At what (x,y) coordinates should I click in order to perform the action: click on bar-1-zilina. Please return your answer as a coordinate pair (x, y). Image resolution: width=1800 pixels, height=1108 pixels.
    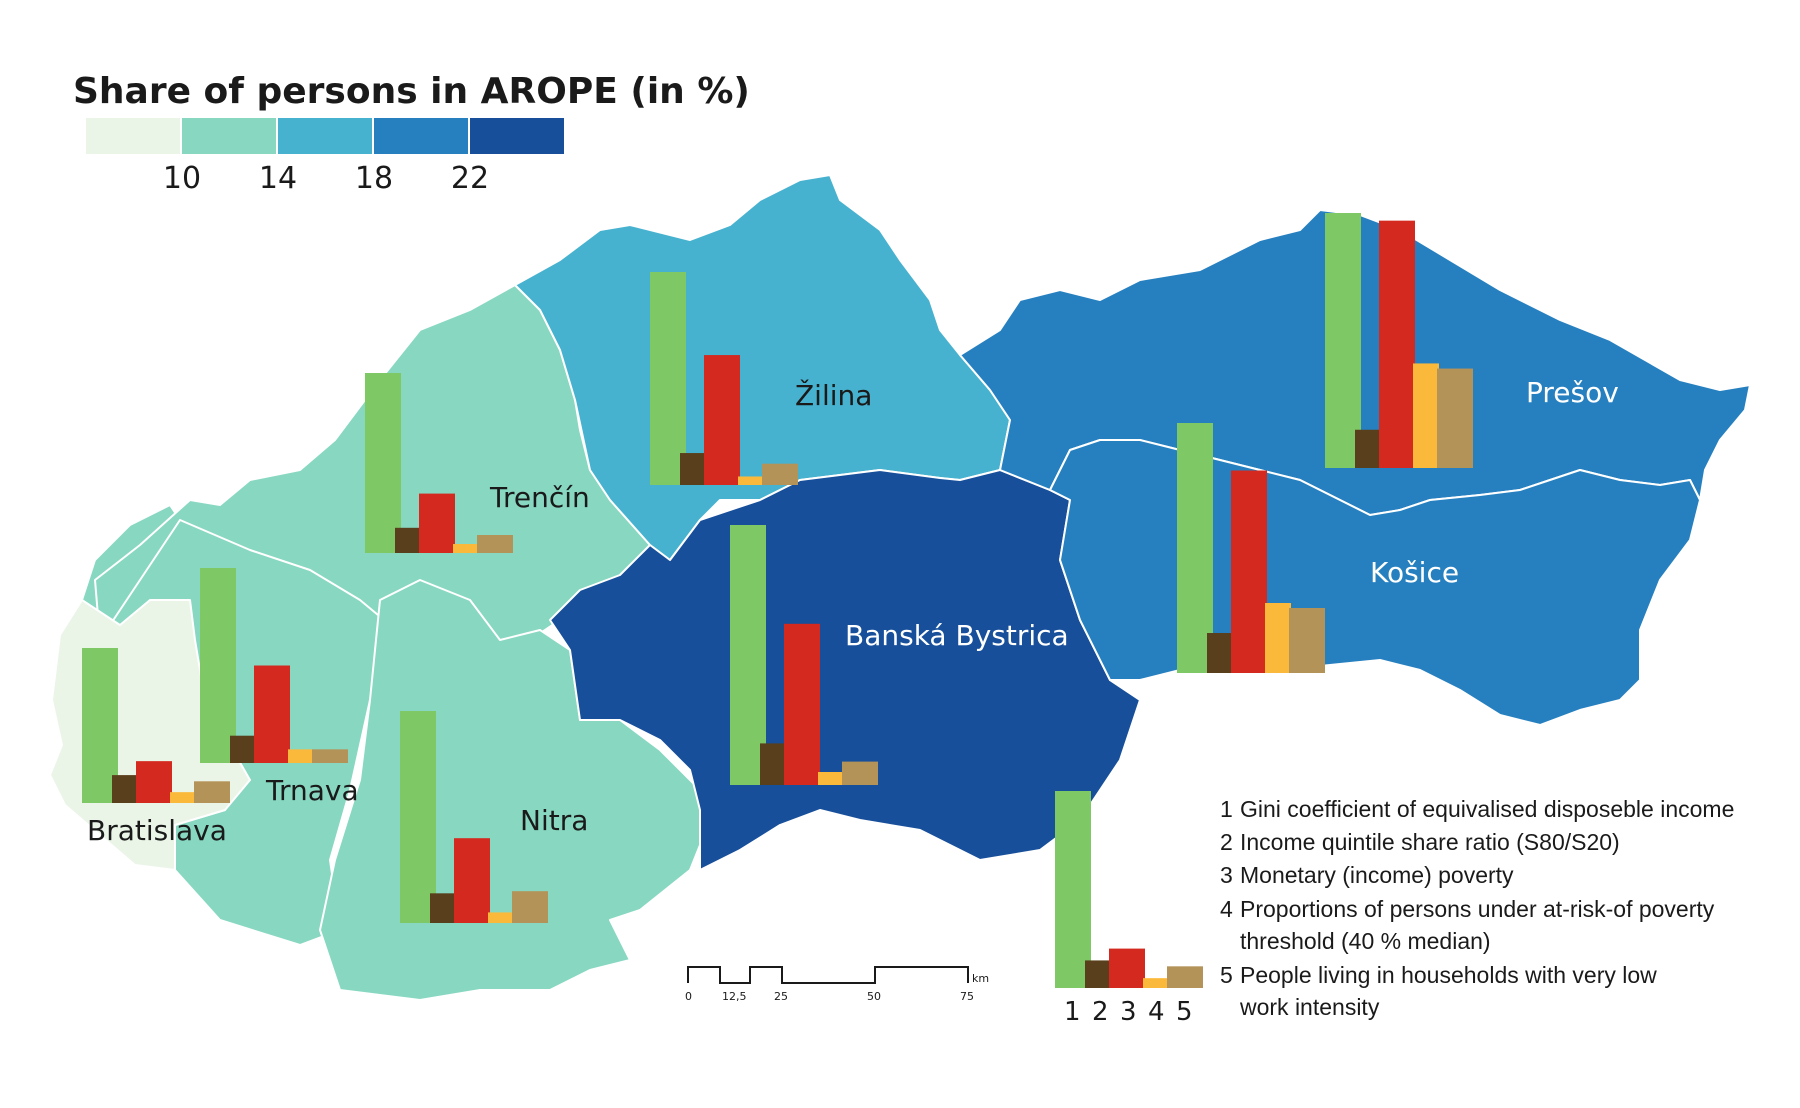
    Looking at the image, I should click on (668, 378).